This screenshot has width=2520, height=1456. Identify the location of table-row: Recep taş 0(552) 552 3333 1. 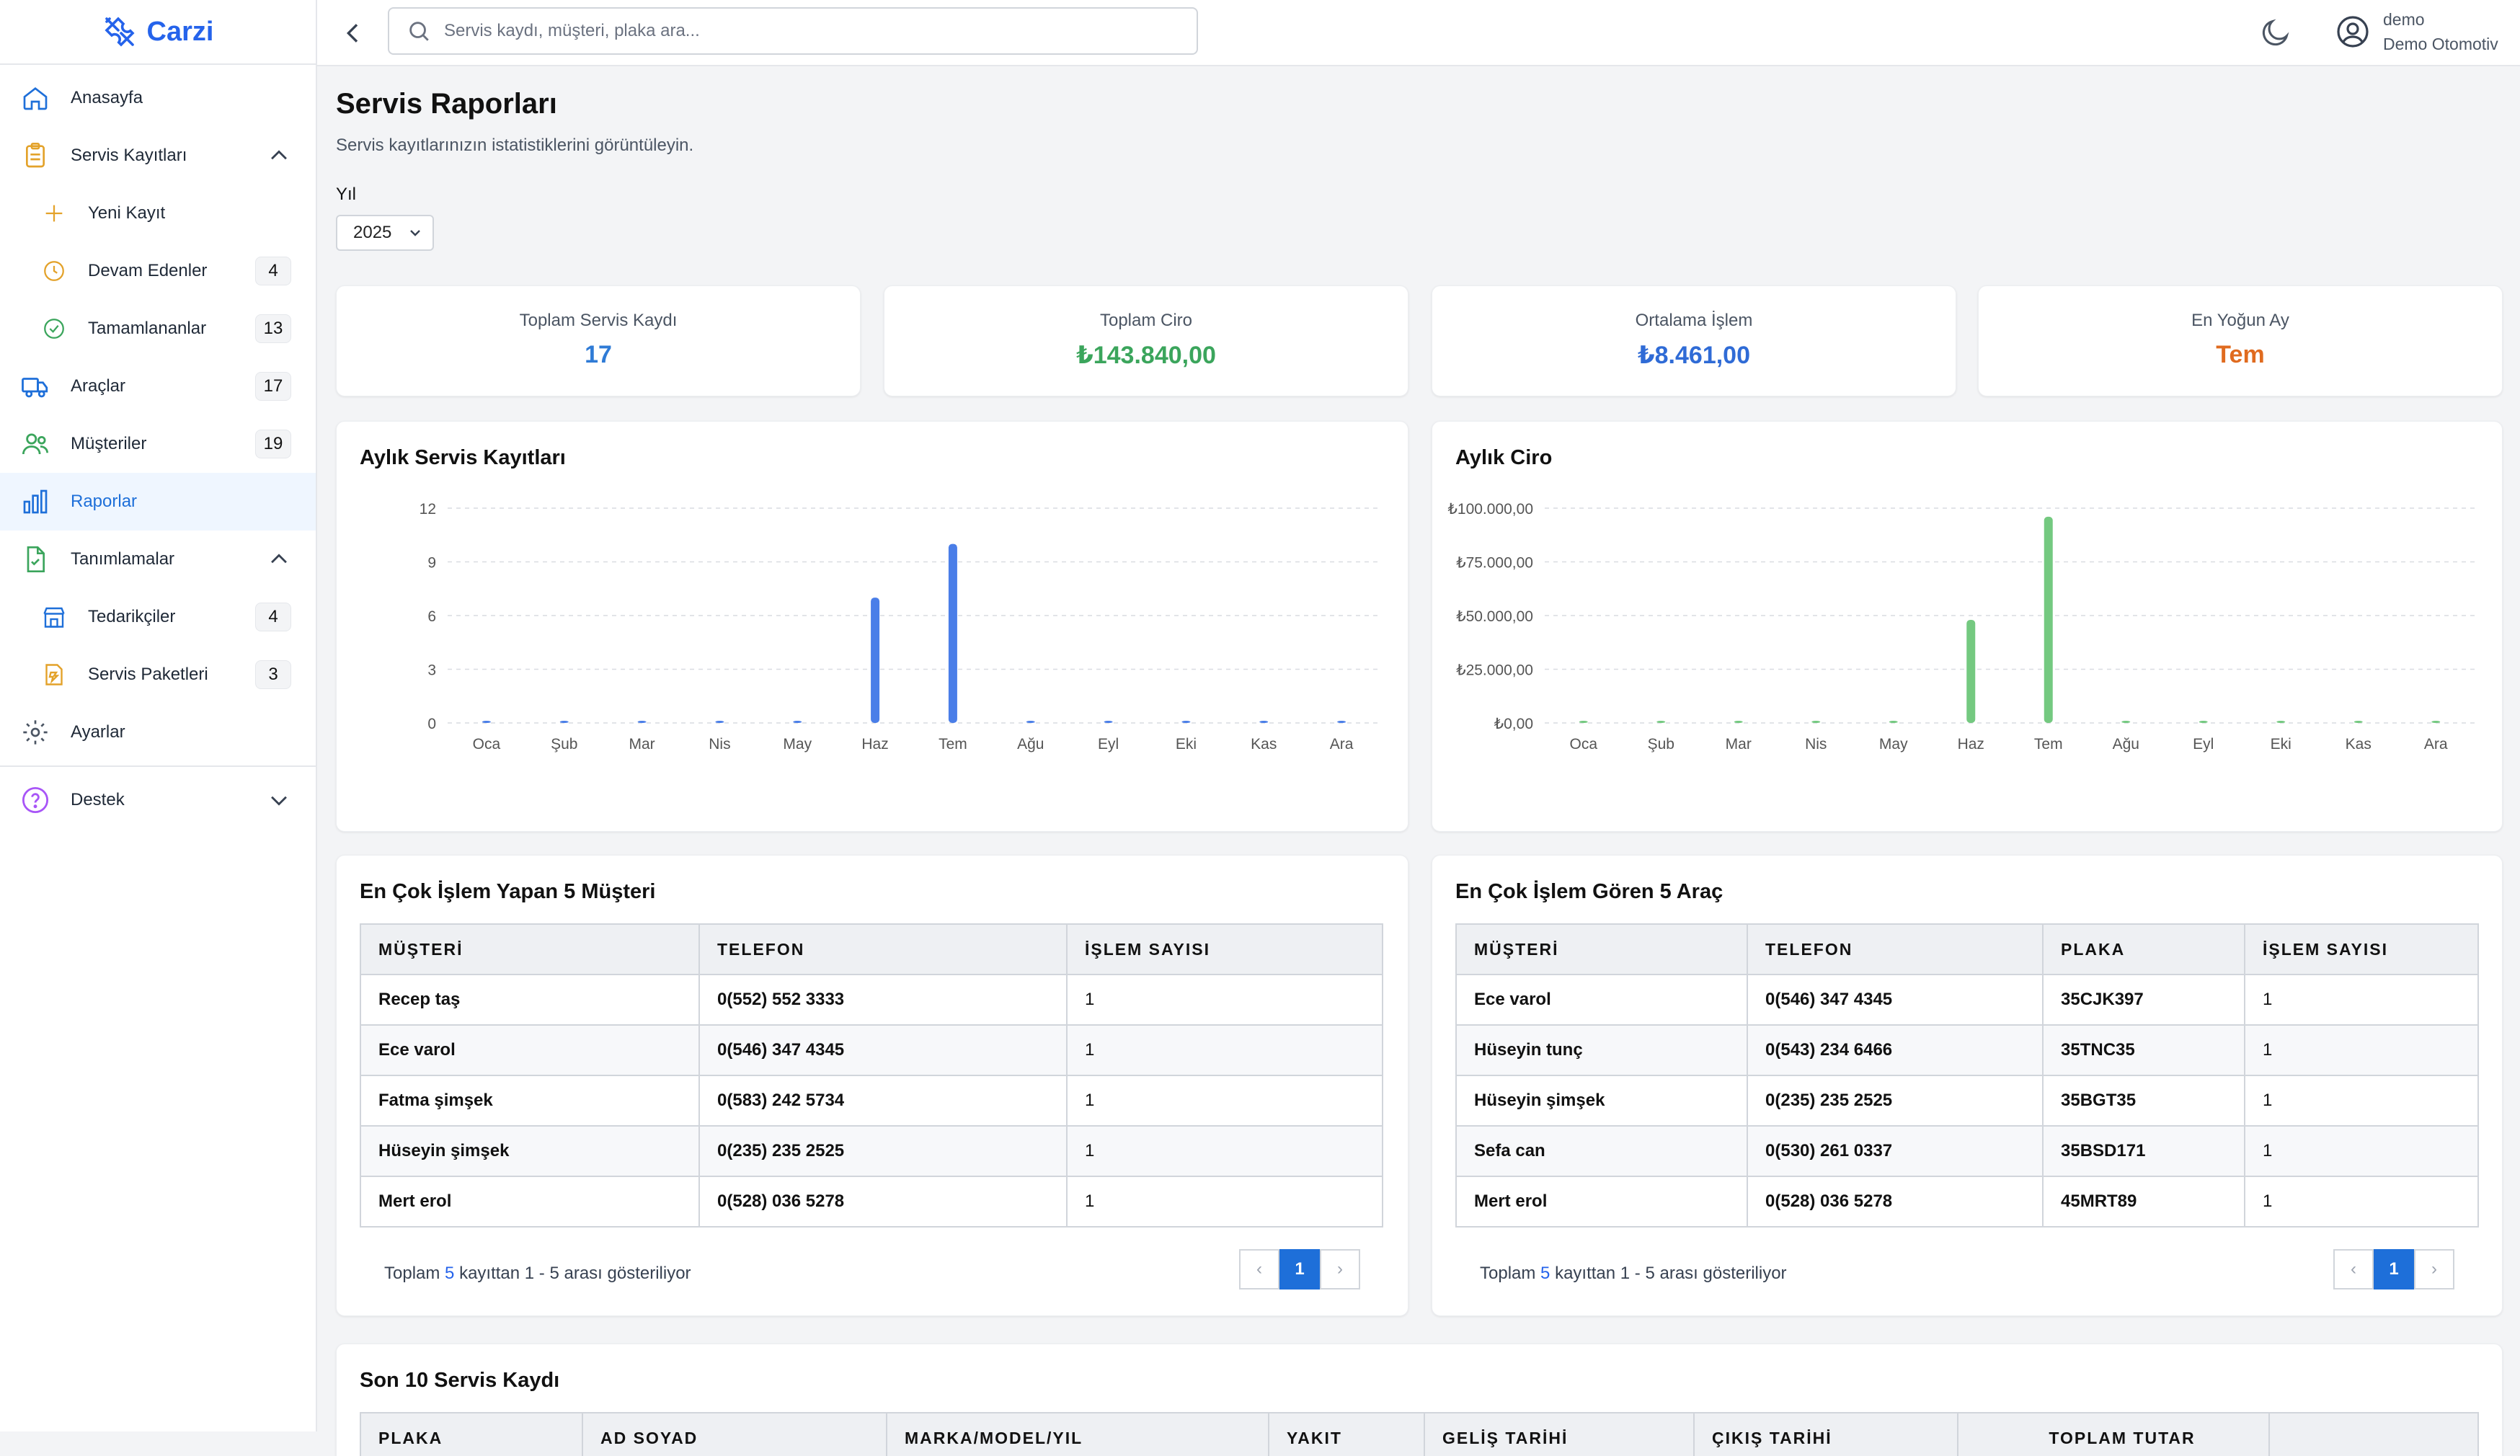
(871, 1000).